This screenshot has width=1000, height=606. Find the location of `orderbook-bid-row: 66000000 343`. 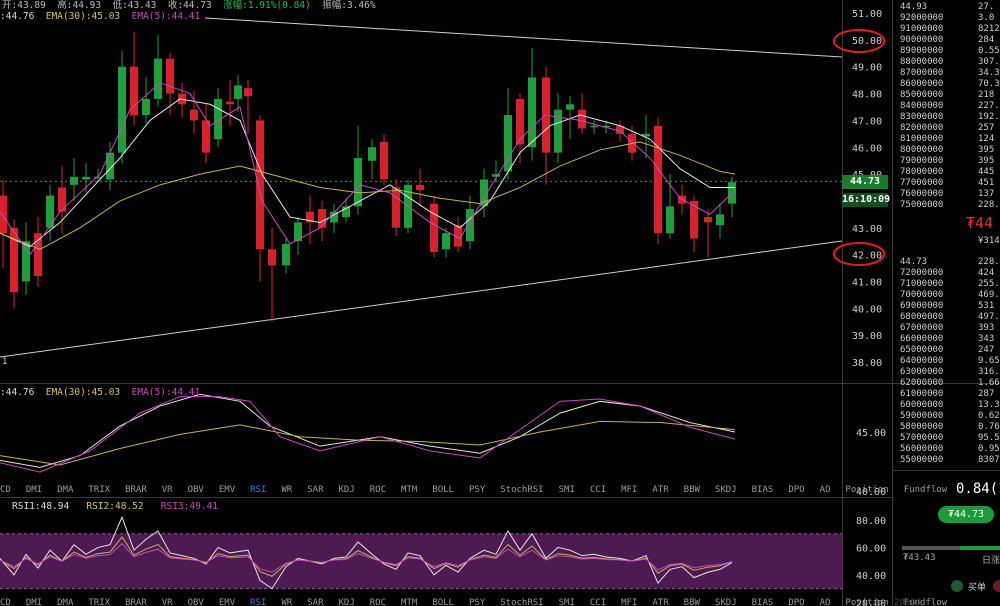

orderbook-bid-row: 66000000 343 is located at coordinates (947, 339).